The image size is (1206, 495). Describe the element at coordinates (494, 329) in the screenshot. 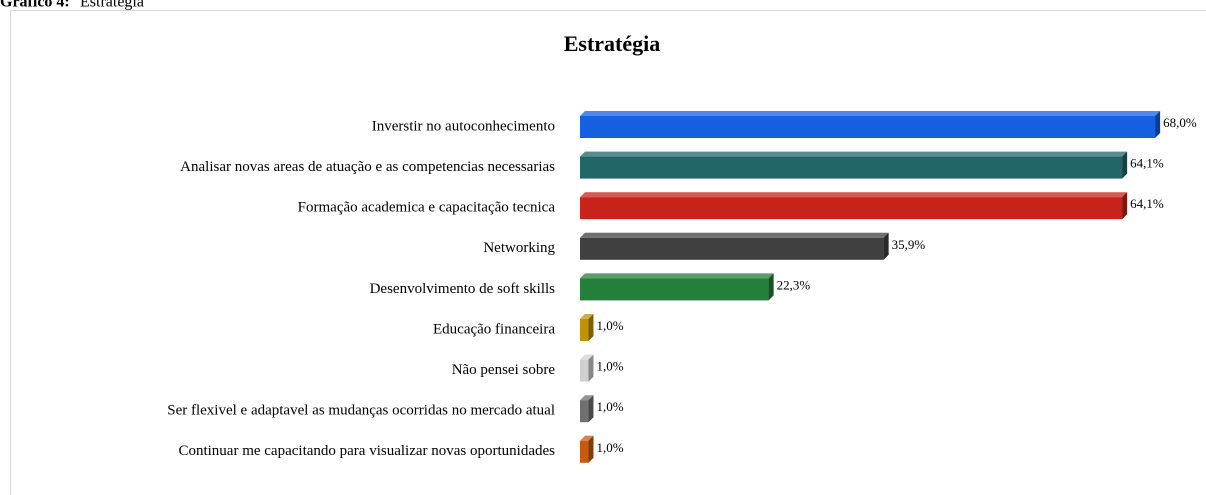

I see `category-label: Educação financeira` at that location.